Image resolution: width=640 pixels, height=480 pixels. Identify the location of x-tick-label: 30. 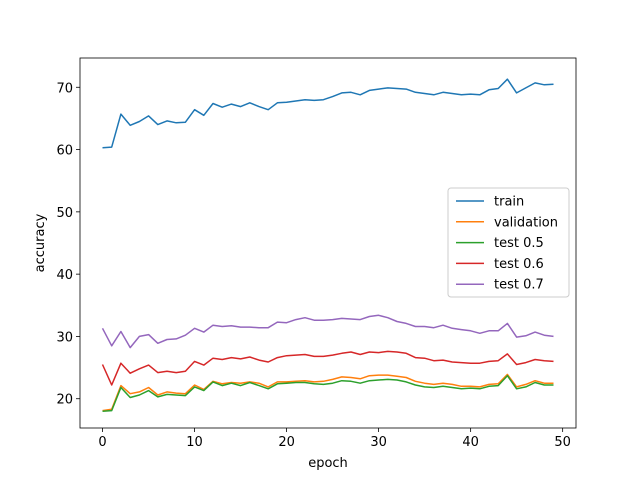
(378, 442).